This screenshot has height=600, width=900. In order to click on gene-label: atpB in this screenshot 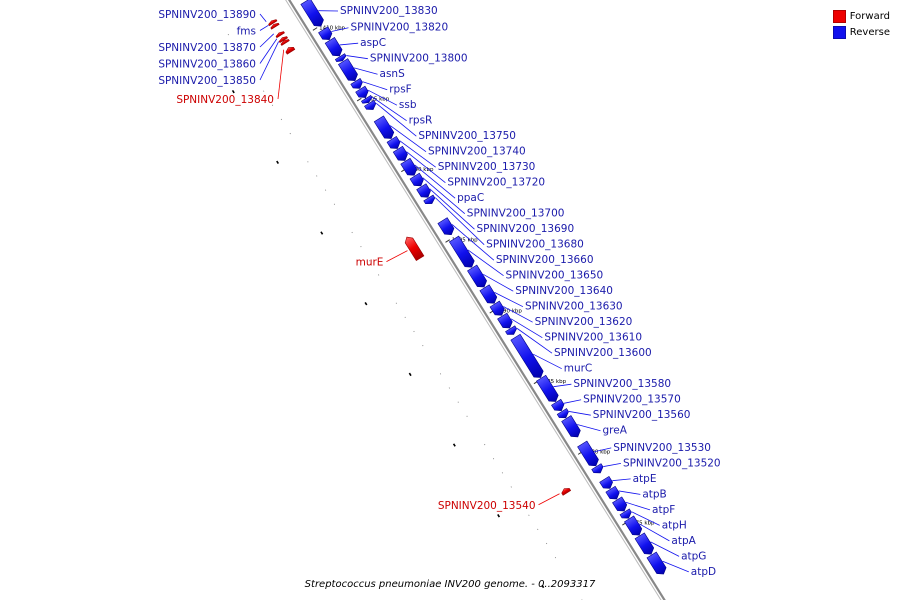, I will do `click(654, 494)`.